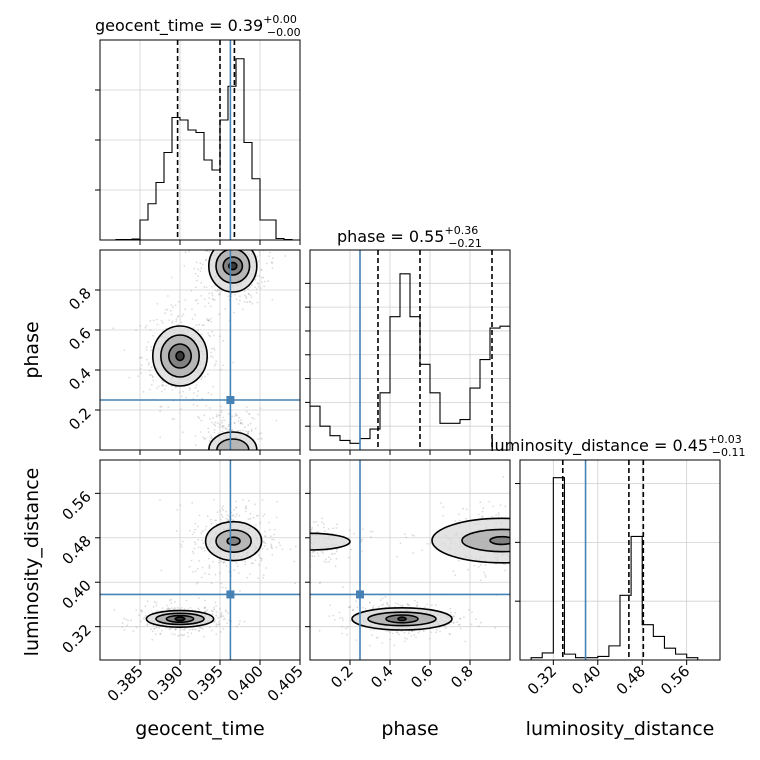  What do you see at coordinates (80, 419) in the screenshot?
I see `y-tick-label: 0.2` at bounding box center [80, 419].